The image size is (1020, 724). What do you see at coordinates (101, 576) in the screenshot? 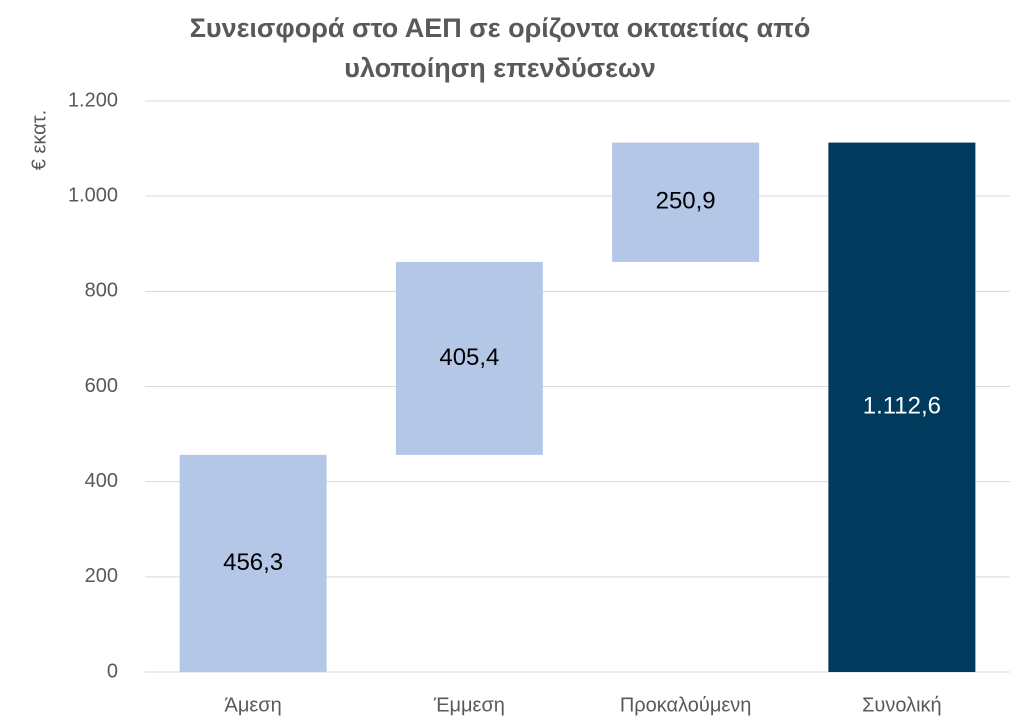
I see `y-tick-label: 200` at bounding box center [101, 576].